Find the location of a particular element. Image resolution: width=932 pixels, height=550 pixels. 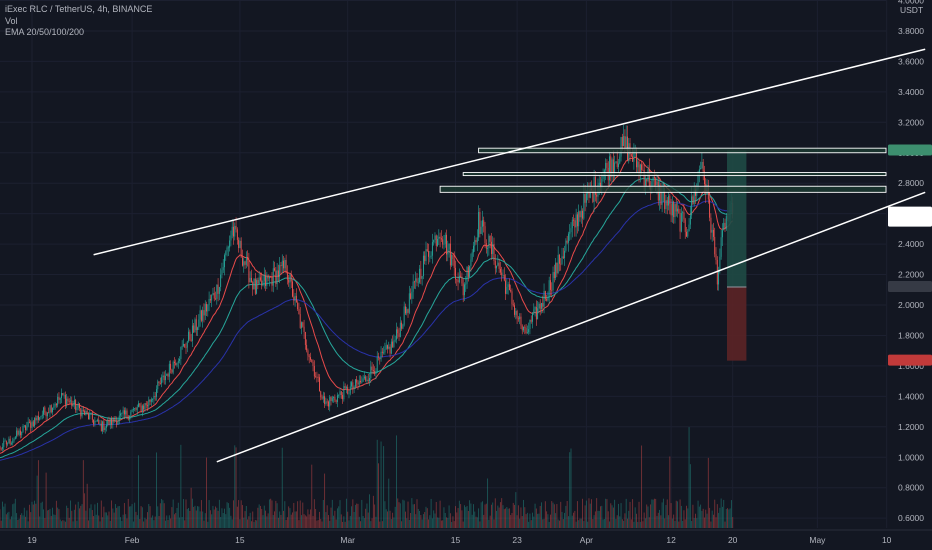

ema-indicator-label: EMA 20/50/100/200 is located at coordinates (45, 32).